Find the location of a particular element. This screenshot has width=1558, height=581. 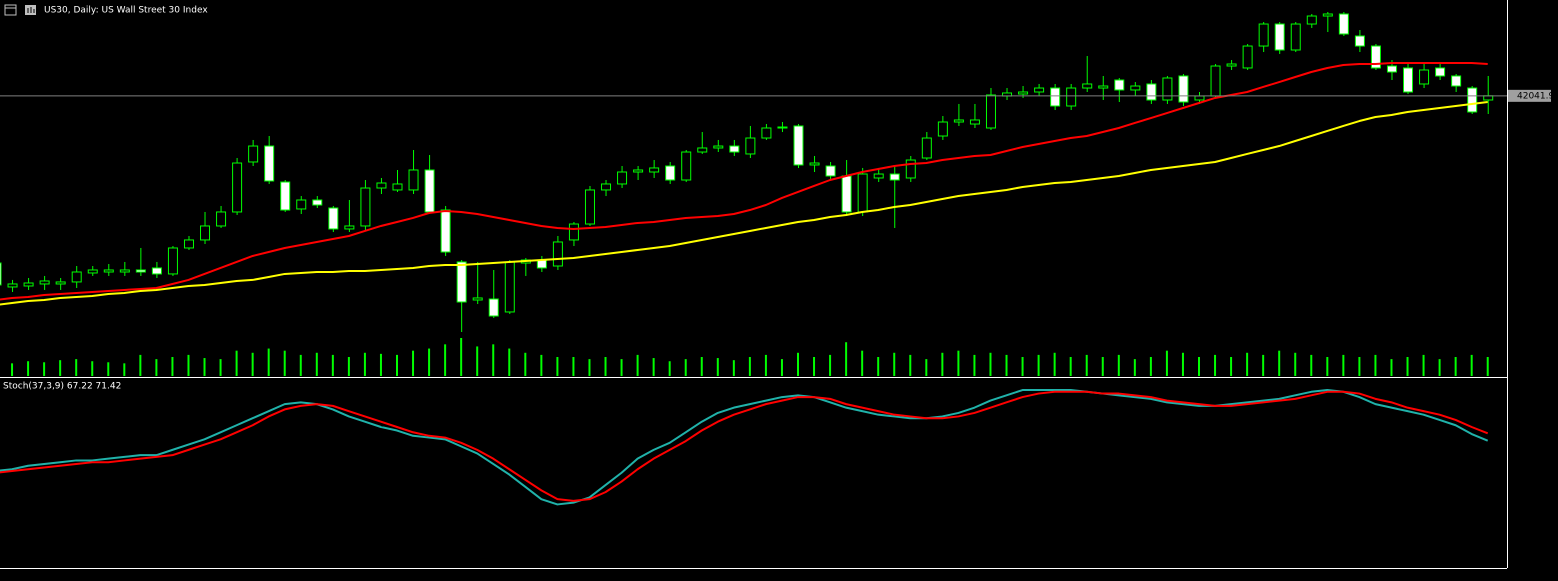

last-price-box is located at coordinates (1529, 95).